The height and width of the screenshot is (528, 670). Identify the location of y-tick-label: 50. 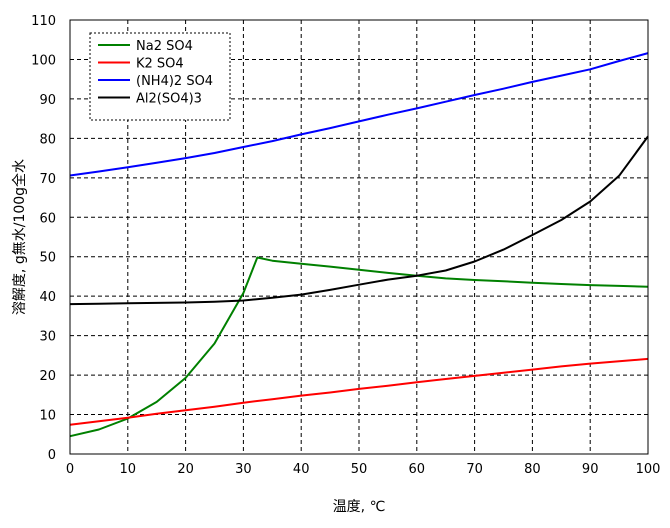
(47, 258).